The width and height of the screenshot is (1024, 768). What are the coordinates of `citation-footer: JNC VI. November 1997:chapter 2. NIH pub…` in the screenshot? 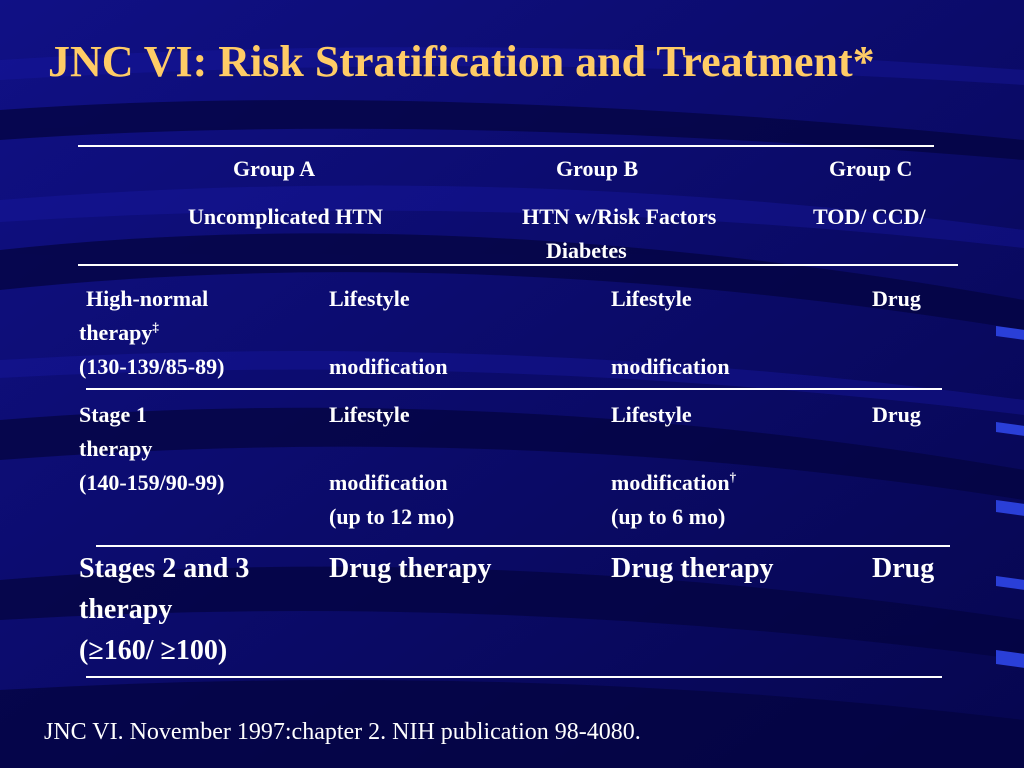 It's located at (342, 732).